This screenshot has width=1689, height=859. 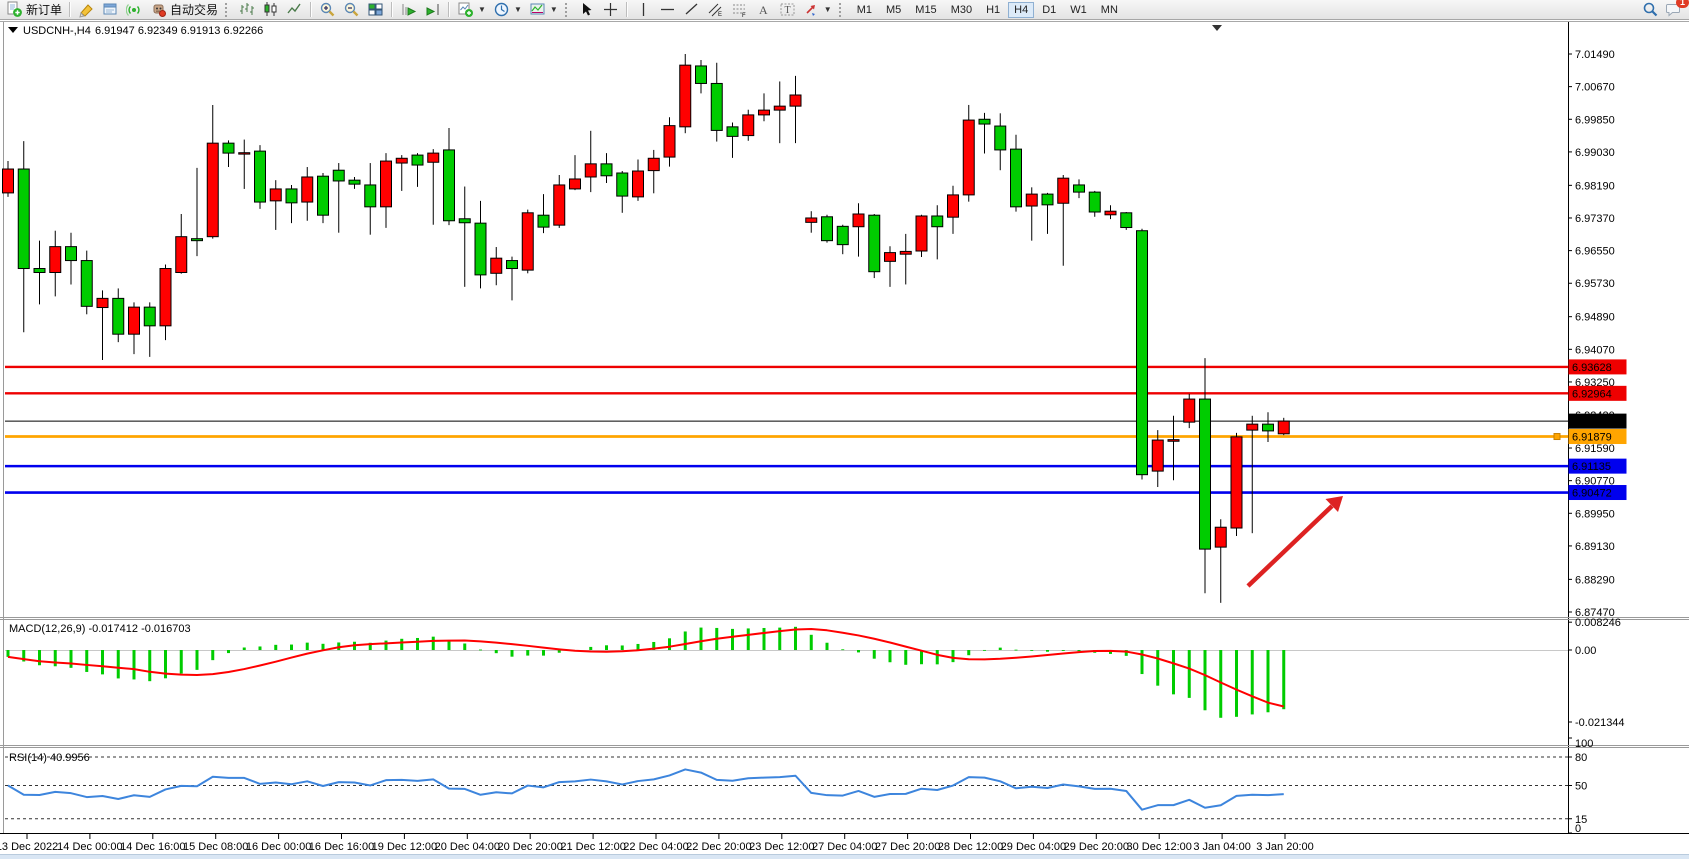 What do you see at coordinates (926, 9) in the screenshot?
I see `timeframe-button-M15: M15` at bounding box center [926, 9].